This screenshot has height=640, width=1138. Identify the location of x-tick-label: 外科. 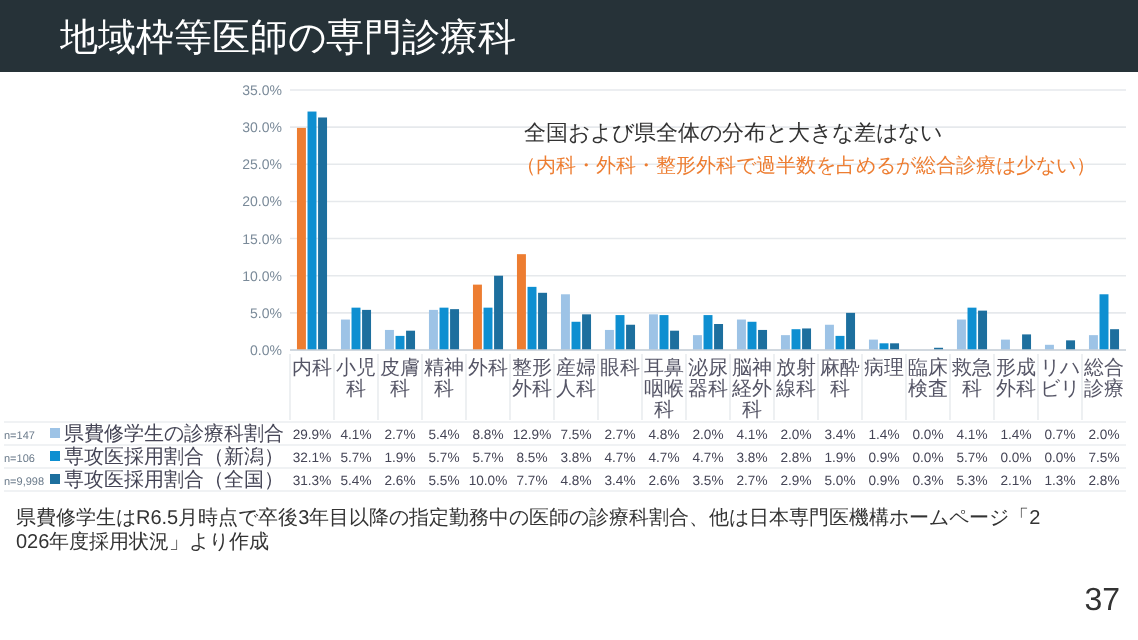
(488, 368).